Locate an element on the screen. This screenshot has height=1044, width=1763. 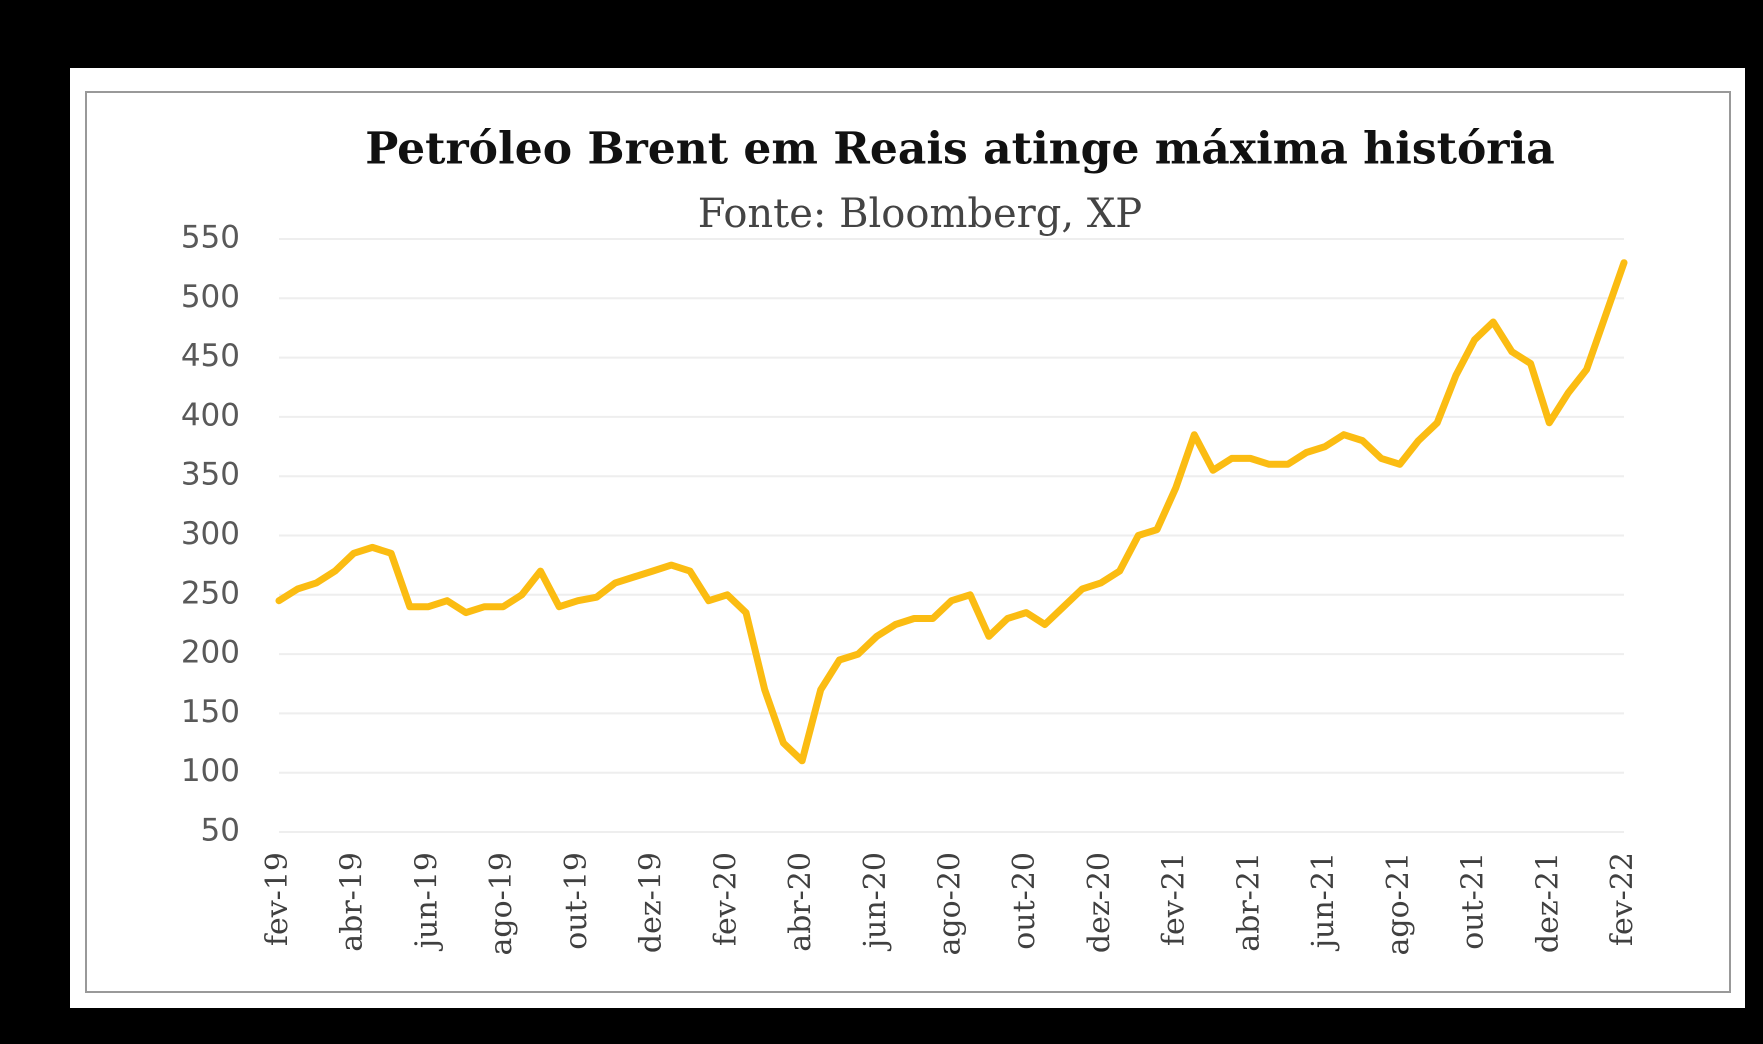
x-tick-label: abr-21 is located at coordinates (1248, 902).